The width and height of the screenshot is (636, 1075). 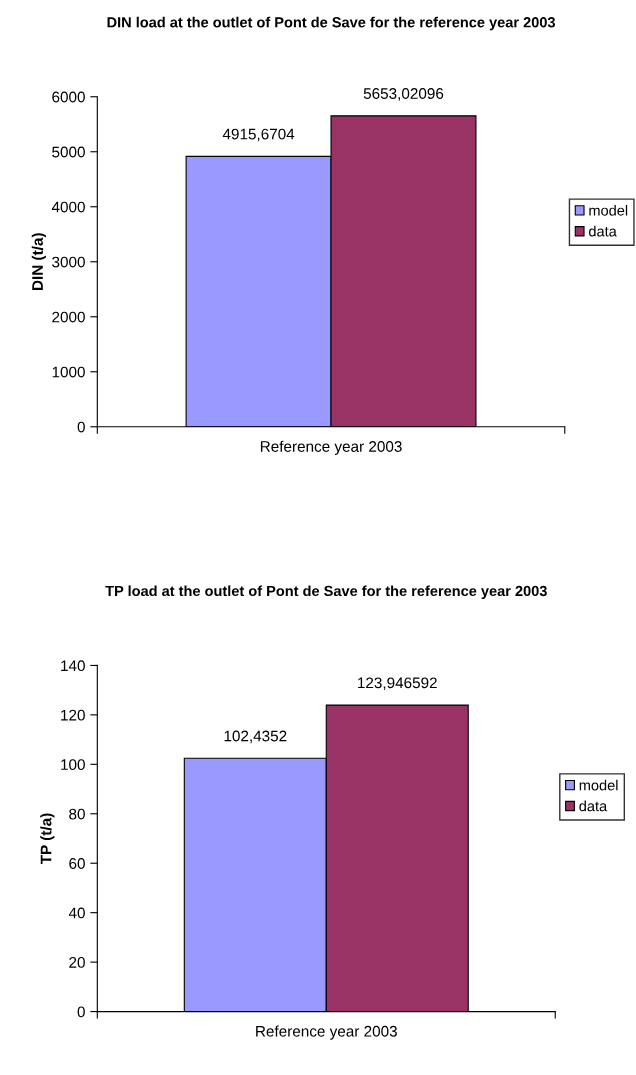 What do you see at coordinates (68, 372) in the screenshot?
I see `y-tick-label: 1000` at bounding box center [68, 372].